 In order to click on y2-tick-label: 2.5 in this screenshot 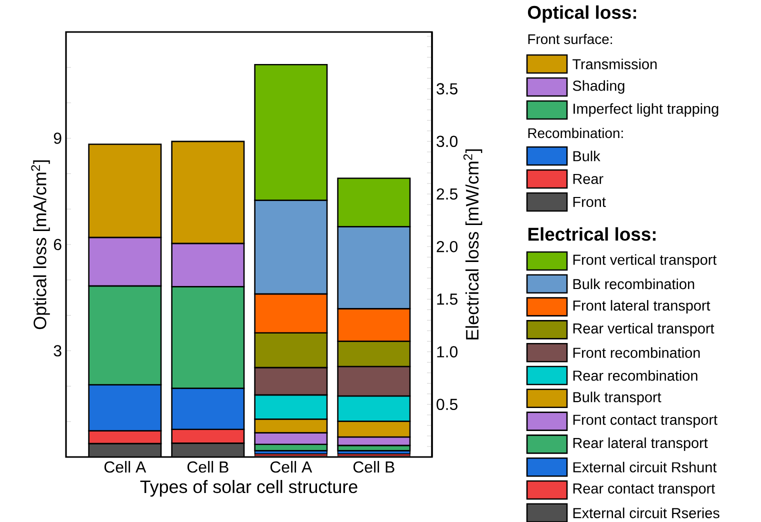, I will do `click(447, 194)`.